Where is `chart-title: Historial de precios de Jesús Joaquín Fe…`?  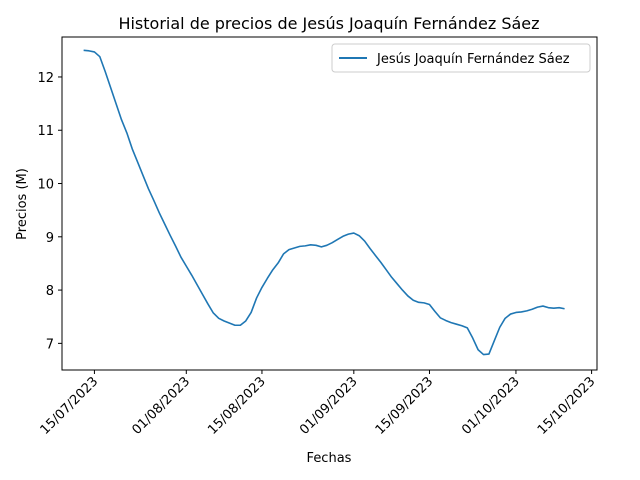
chart-title: Historial de precios de Jesús Joaquín Fe… is located at coordinates (328, 23).